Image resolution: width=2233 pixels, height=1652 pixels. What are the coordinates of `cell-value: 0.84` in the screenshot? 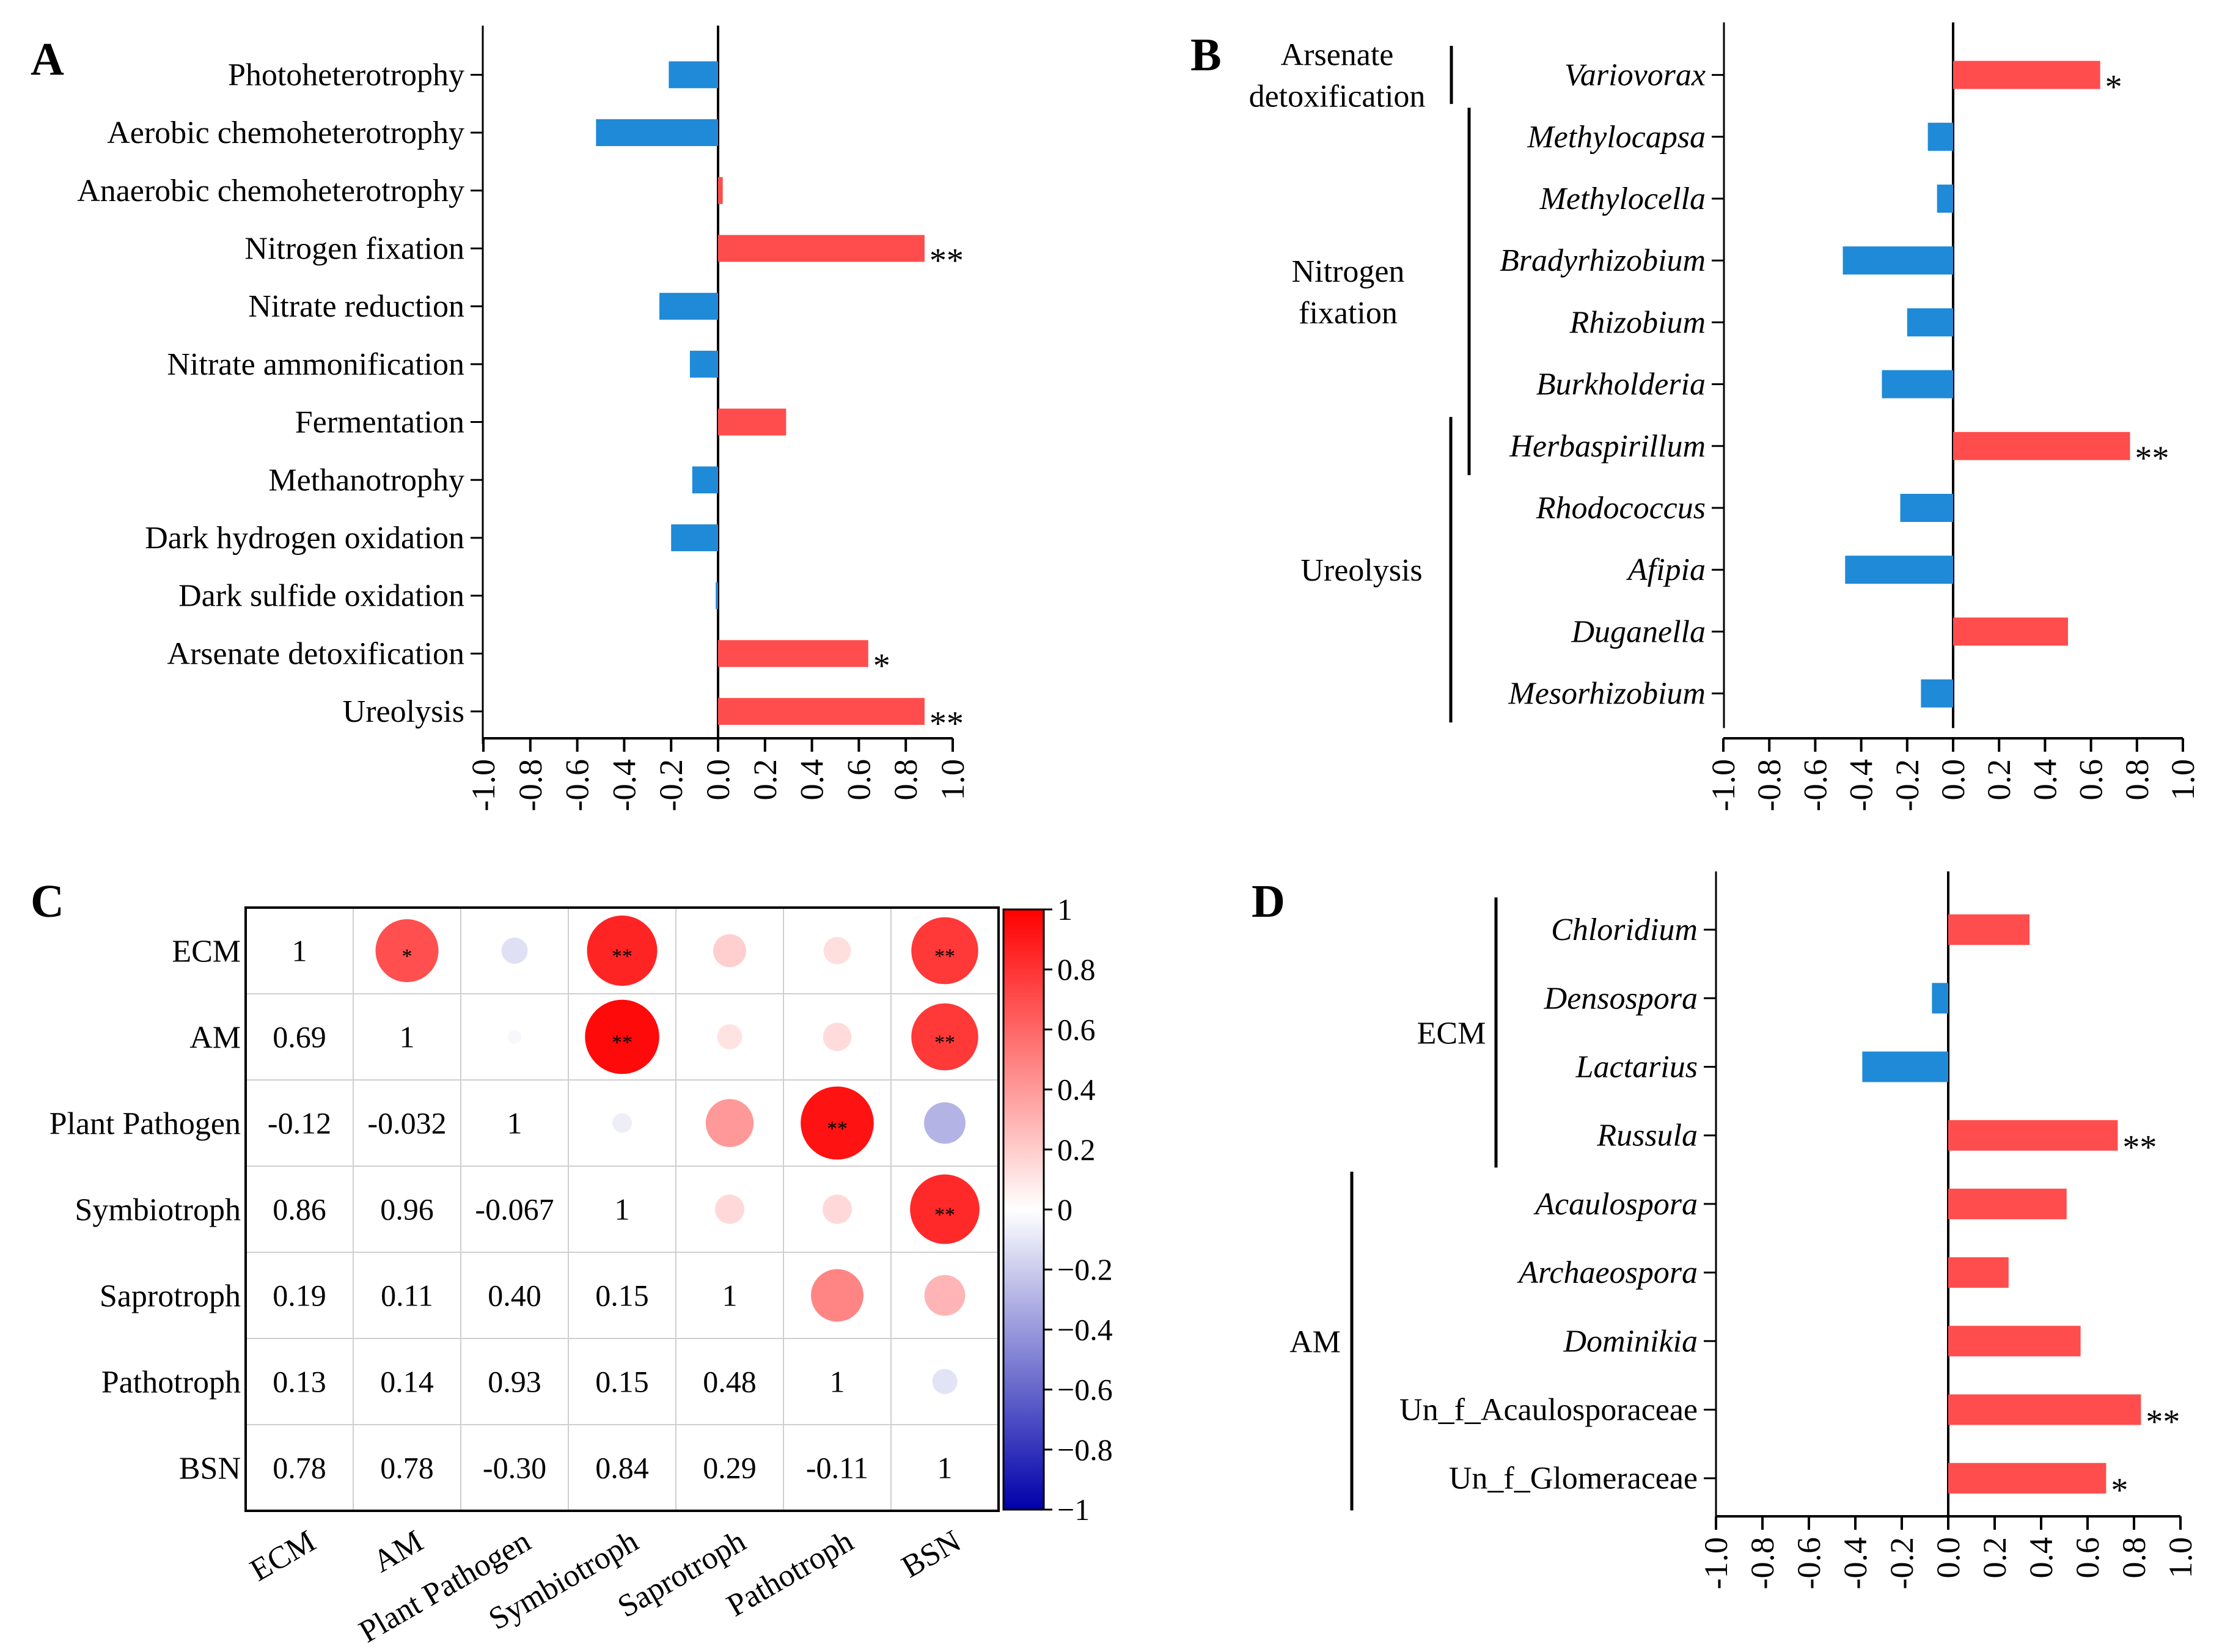 It's located at (622, 1468).